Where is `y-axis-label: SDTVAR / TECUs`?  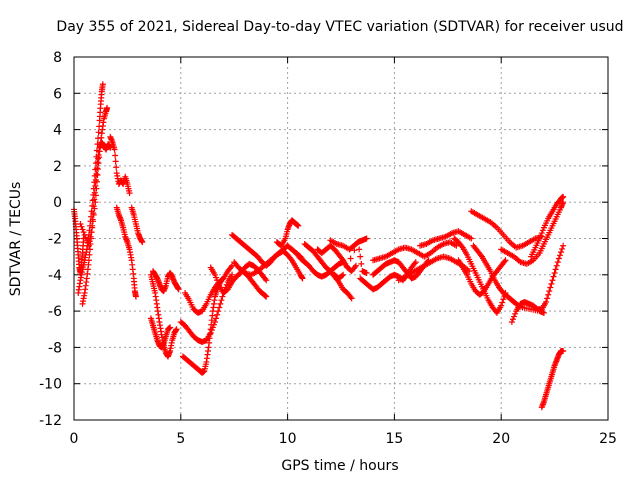
y-axis-label: SDTVAR / TECUs is located at coordinates (16, 239).